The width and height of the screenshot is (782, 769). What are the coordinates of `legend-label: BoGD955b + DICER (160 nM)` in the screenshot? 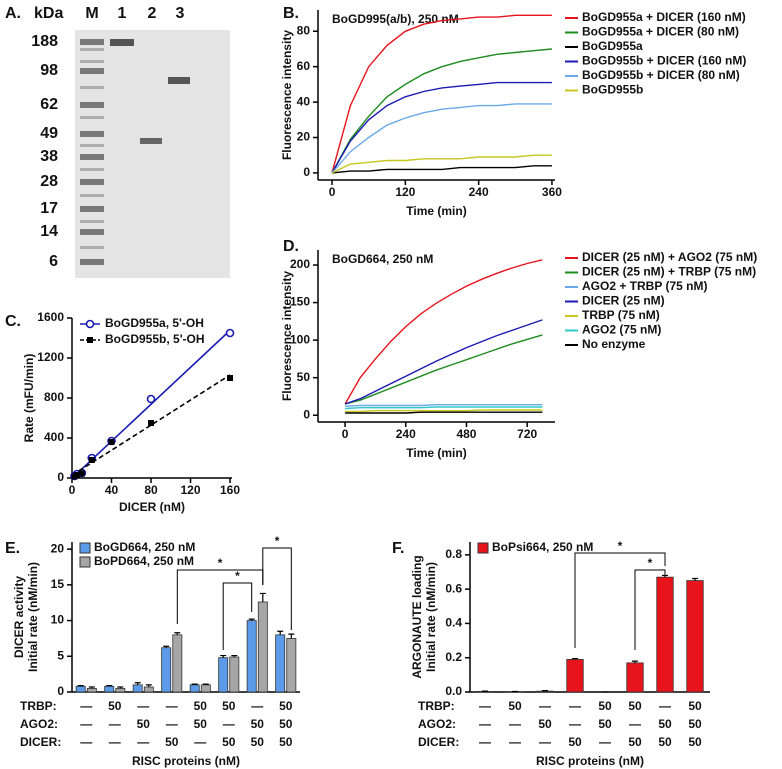 It's located at (664, 61).